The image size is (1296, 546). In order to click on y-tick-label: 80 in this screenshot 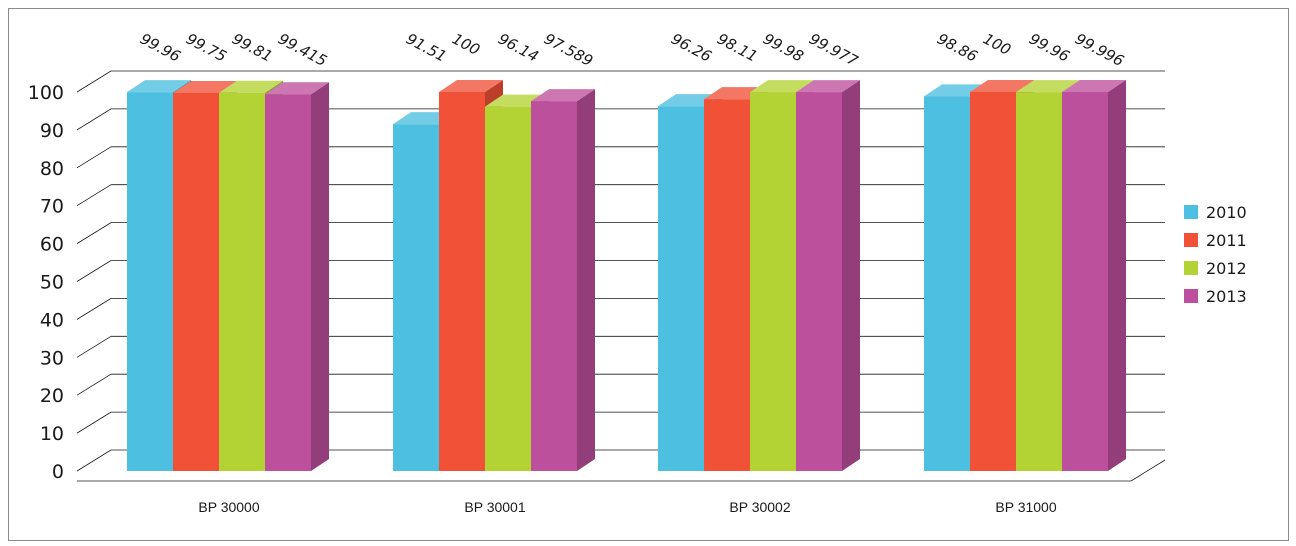, I will do `click(52, 169)`.